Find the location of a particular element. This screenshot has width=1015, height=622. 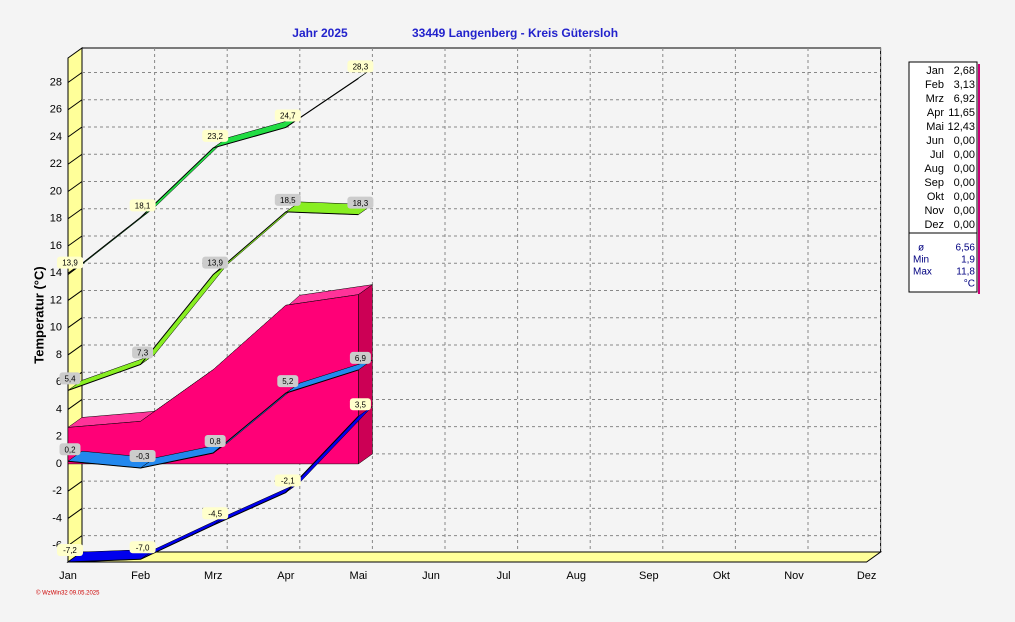

side-panel is located at coordinates (943, 177).